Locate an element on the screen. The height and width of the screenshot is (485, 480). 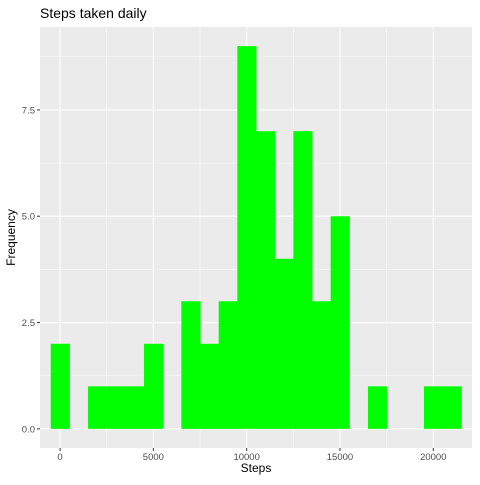
y-tick-label: 5.0 is located at coordinates (28, 217).